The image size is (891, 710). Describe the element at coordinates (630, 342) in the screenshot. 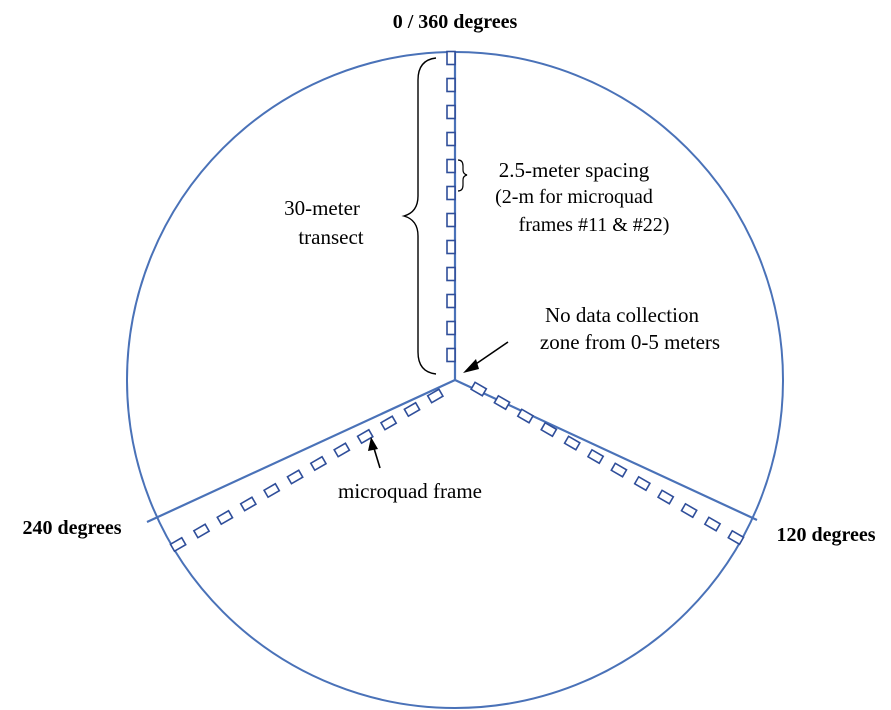

I see `nodata-label-line2: zone from 0-5 meters` at that location.